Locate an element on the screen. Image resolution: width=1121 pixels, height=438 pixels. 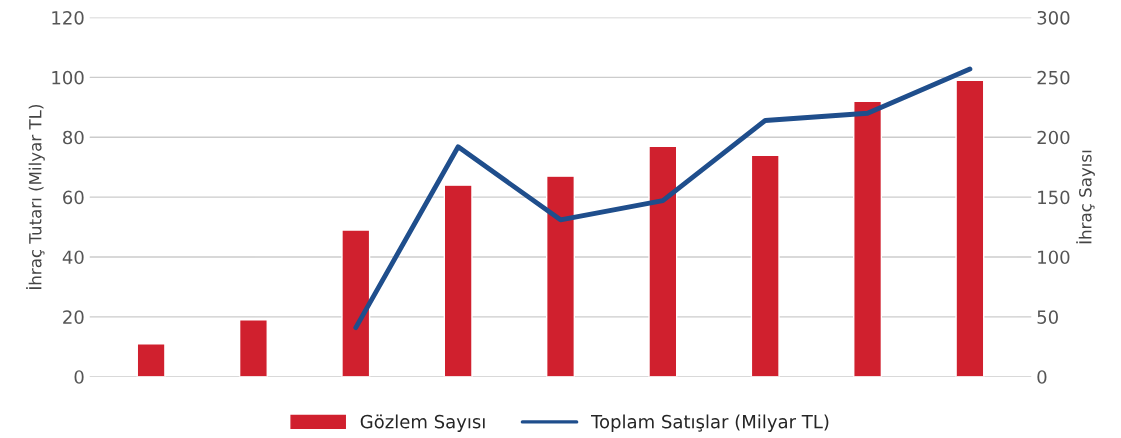
y-tick-label: 40 is located at coordinates (73, 257).